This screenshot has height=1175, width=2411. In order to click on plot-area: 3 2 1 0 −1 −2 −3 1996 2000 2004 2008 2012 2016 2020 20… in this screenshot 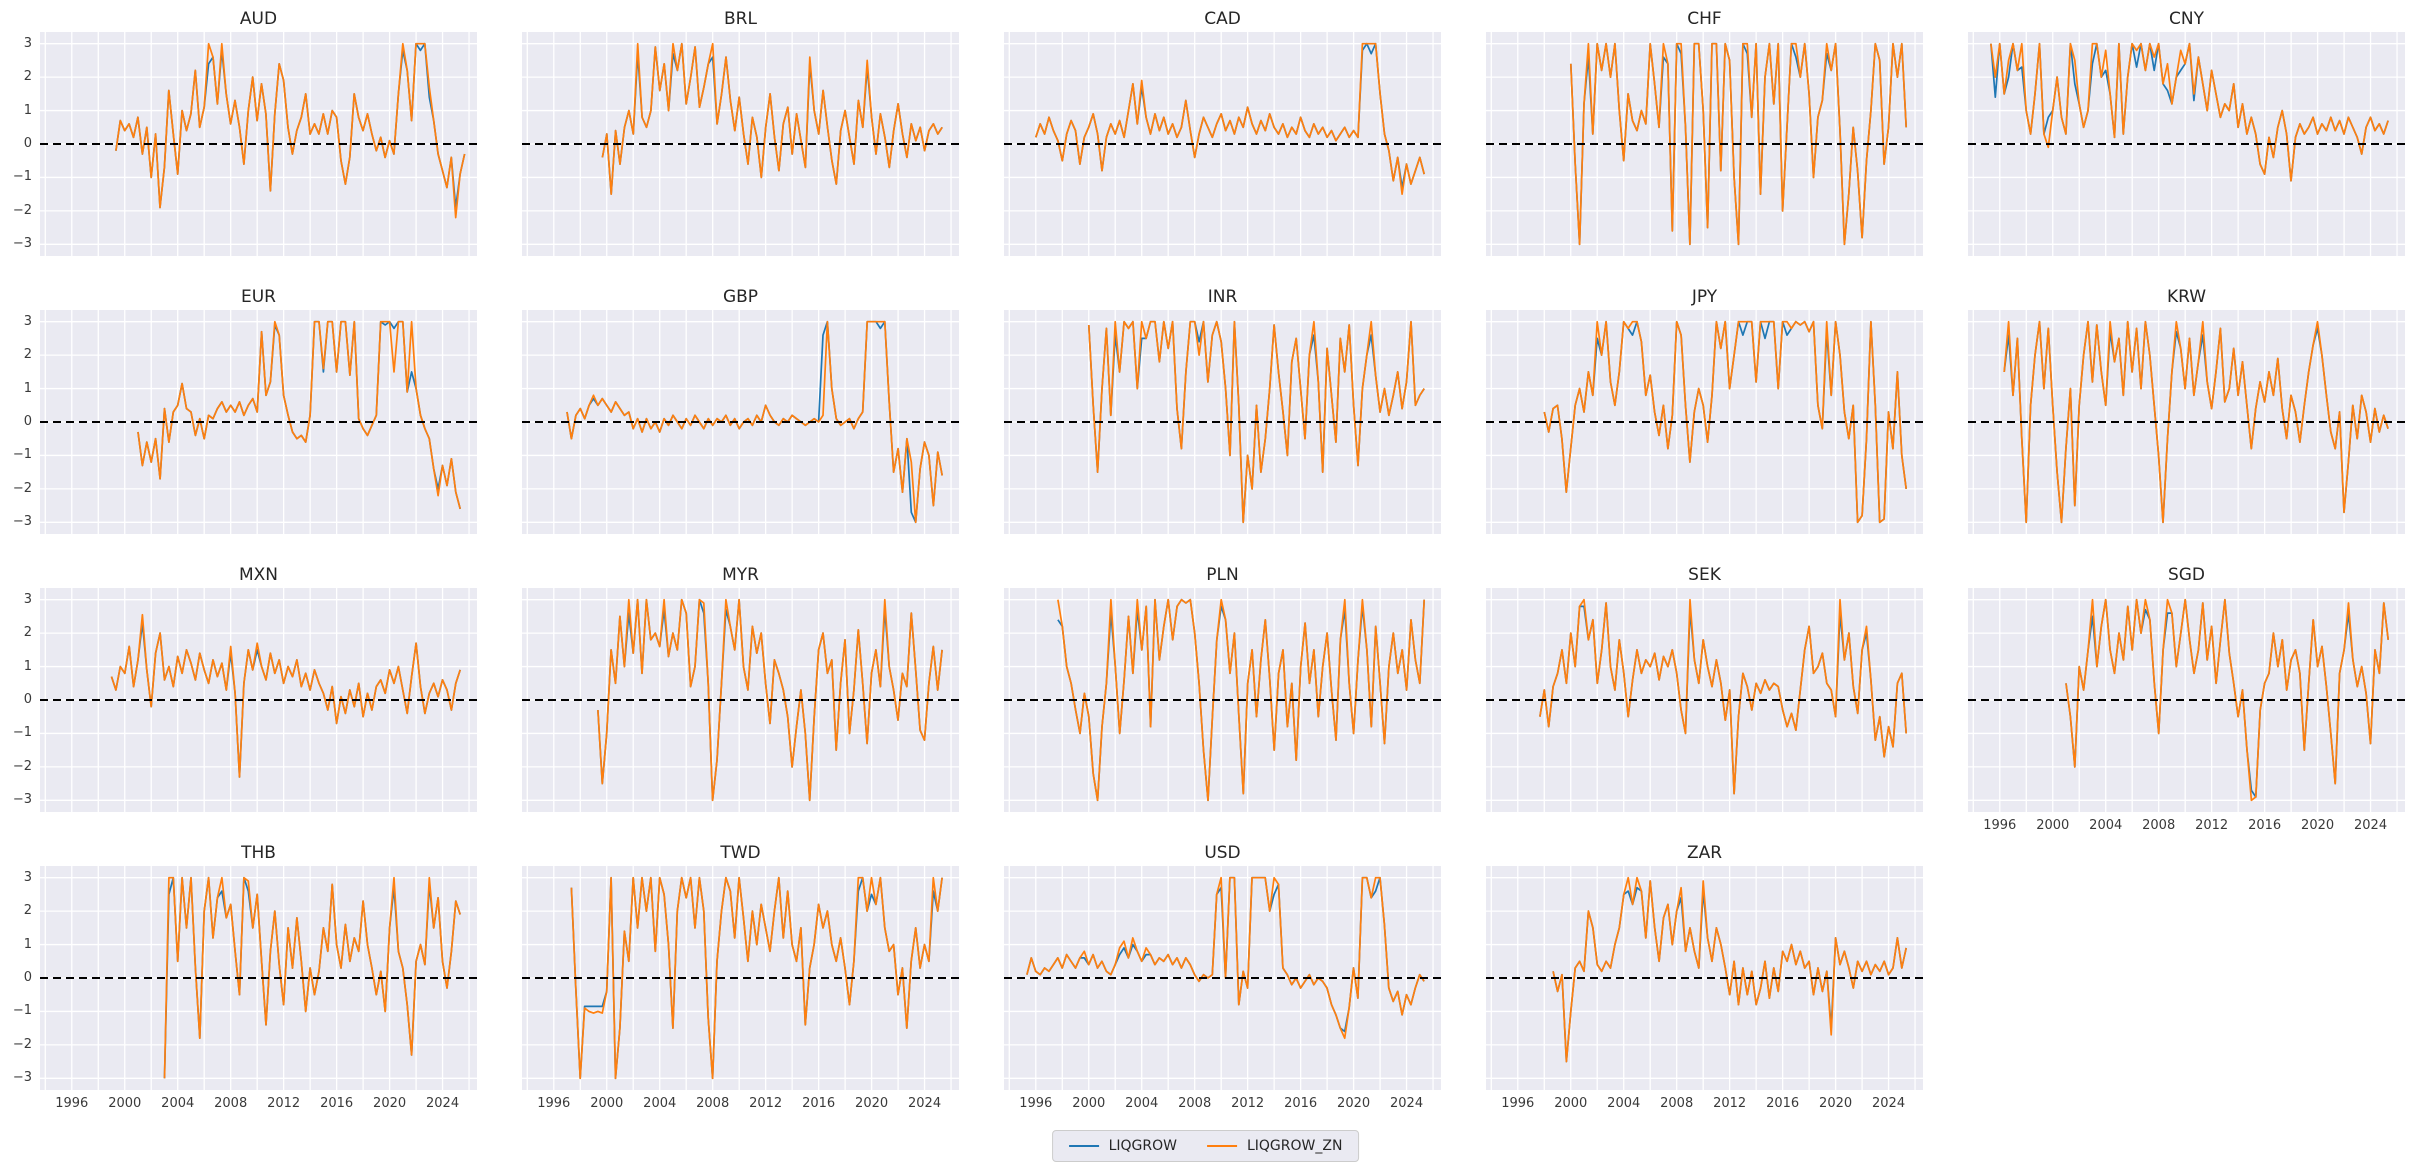, I will do `click(245, 988)`.